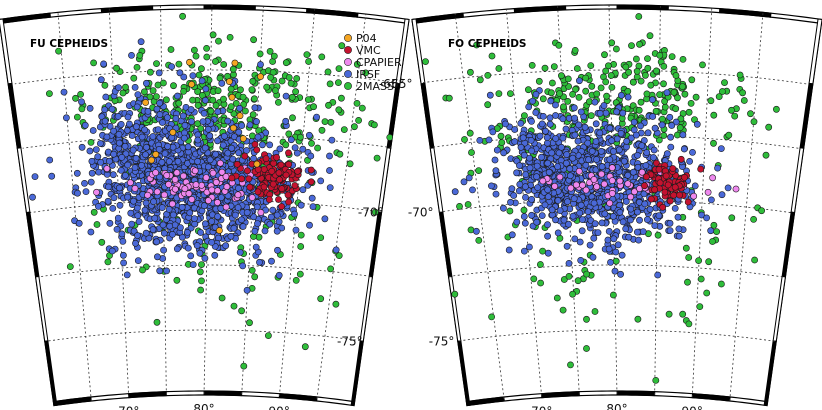 The width and height of the screenshot is (822, 410). Describe the element at coordinates (279, 407) in the screenshot. I see `ra-tick-label: 90°` at that location.